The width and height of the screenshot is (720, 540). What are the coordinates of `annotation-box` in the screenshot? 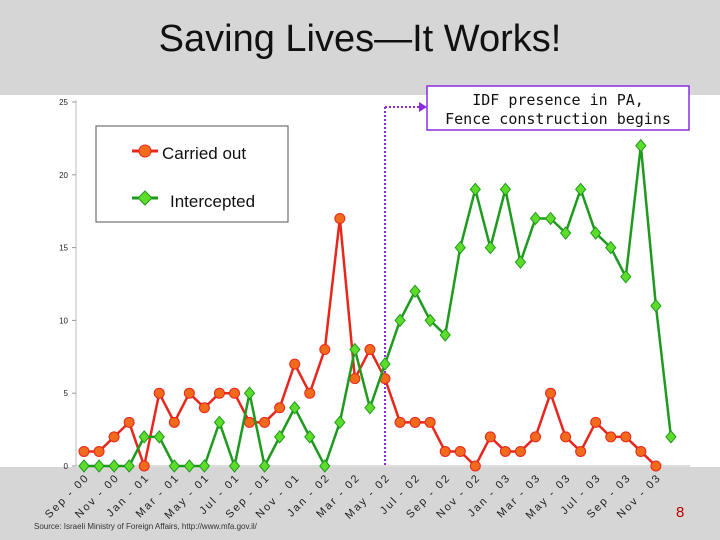 It's located at (558, 108).